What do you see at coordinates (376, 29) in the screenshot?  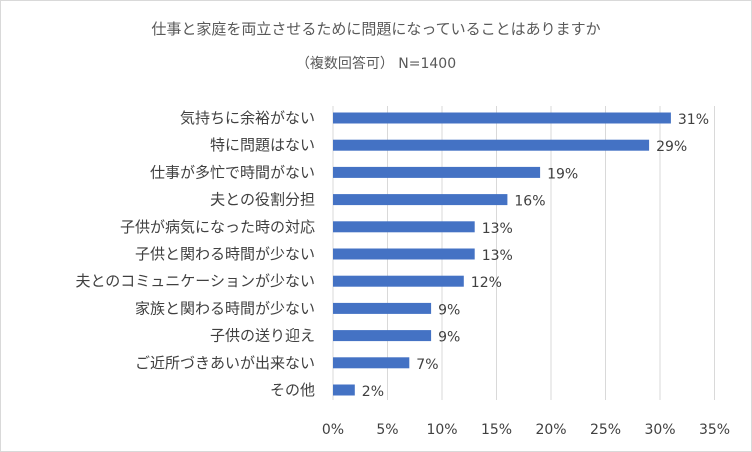 I see `chart-title: 仕事と家庭を両立させるために問題になっていることはありますか` at bounding box center [376, 29].